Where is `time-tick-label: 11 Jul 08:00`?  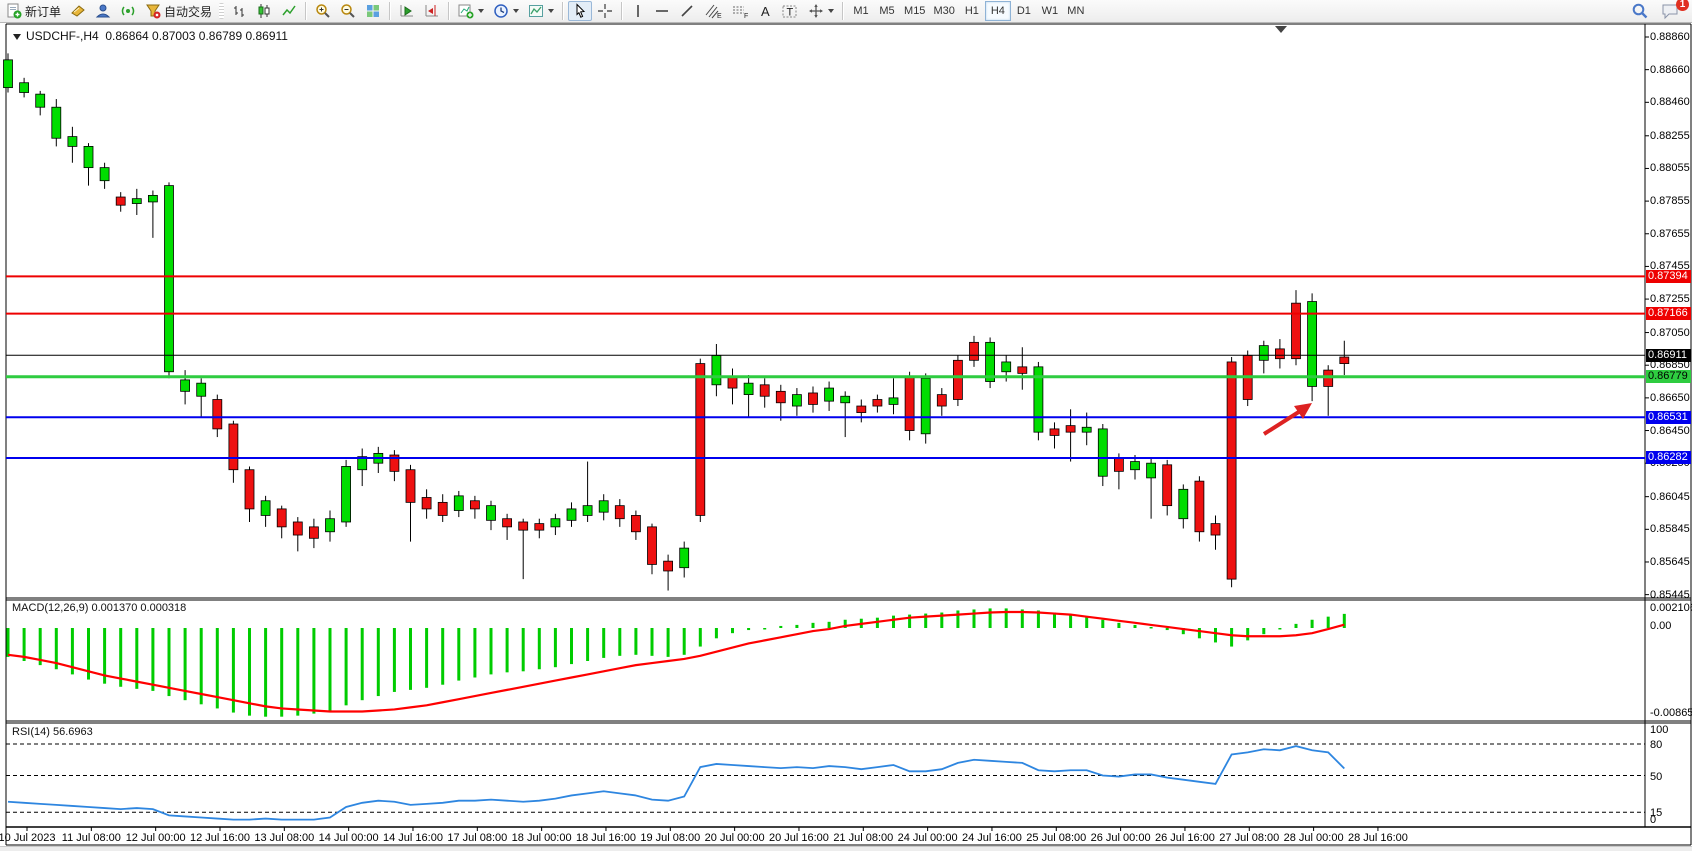
time-tick-label: 11 Jul 08:00 is located at coordinates (91, 838).